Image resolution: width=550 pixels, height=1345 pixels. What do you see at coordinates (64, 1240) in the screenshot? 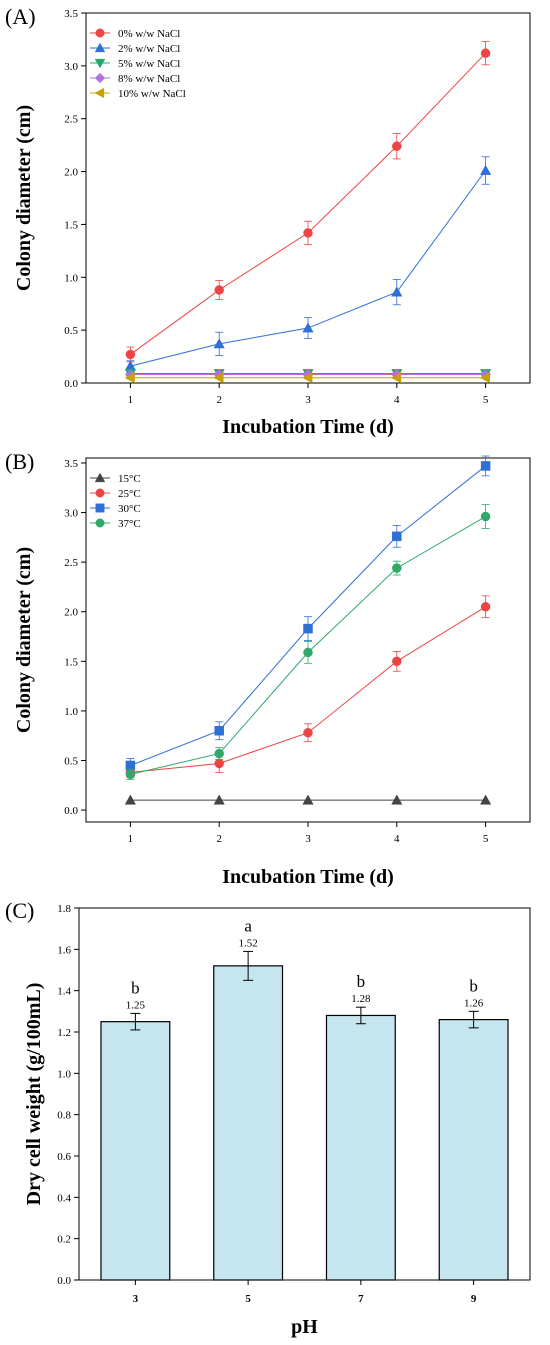
I see `y-tick-label: 0.2` at bounding box center [64, 1240].